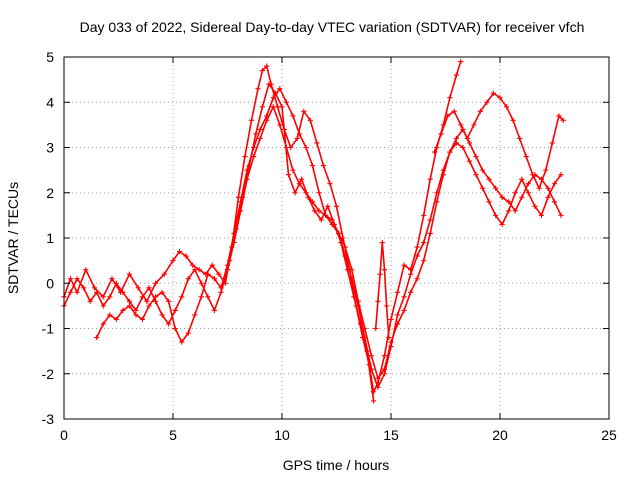 This screenshot has width=640, height=480. Describe the element at coordinates (50, 238) in the screenshot. I see `y-tick-label: 1` at that location.